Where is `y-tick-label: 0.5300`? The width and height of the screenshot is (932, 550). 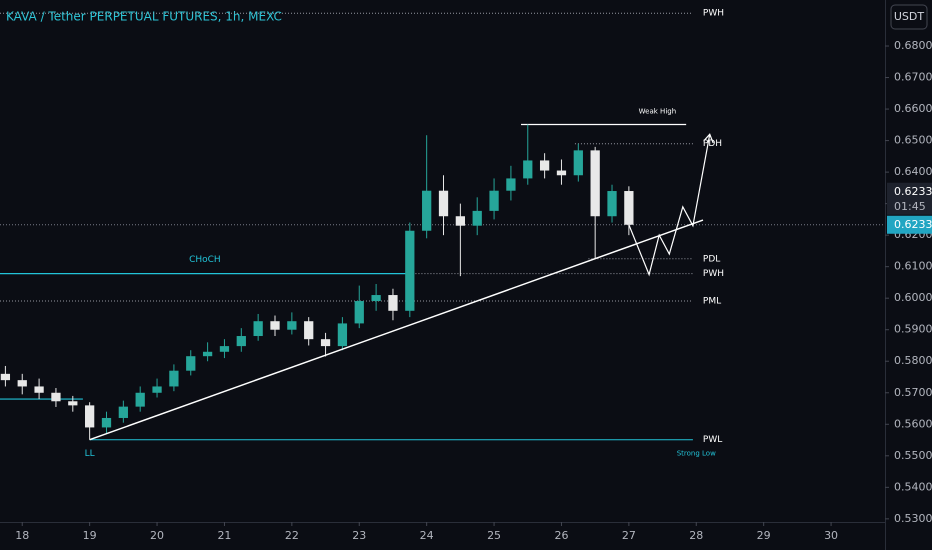
y-tick-label: 0.5300 is located at coordinates (913, 518).